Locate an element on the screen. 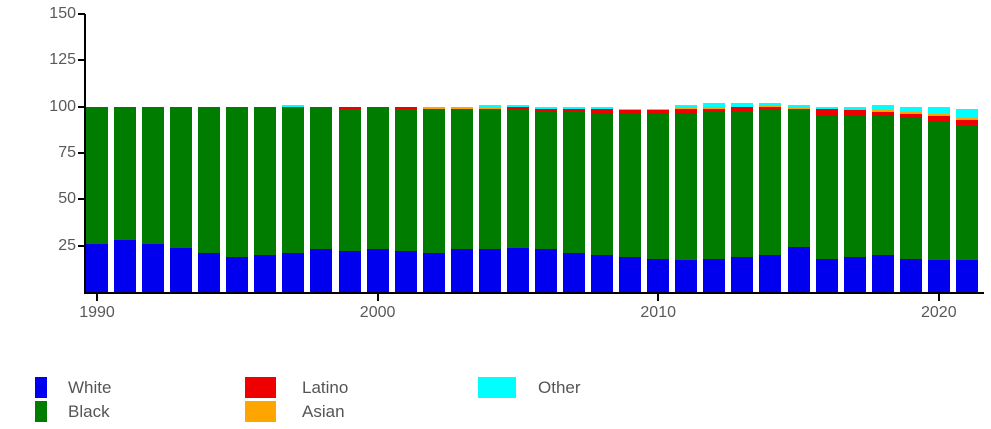  bar-2007 is located at coordinates (574, 199).